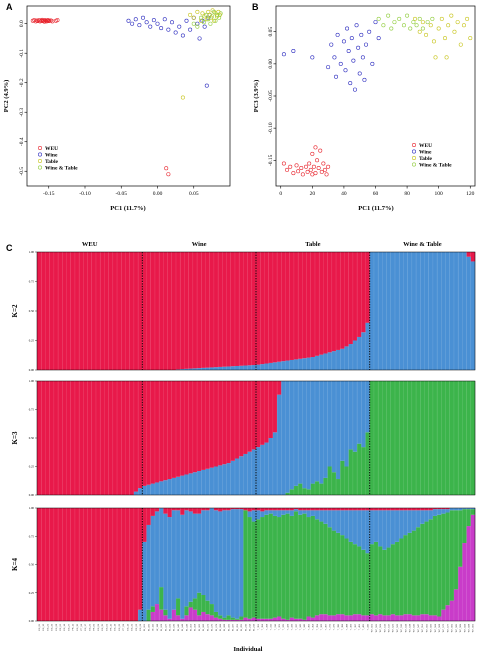 The image size is (480, 653). What do you see at coordinates (112, 626) in the screenshot?
I see `individual-label: FR_15` at bounding box center [112, 626].